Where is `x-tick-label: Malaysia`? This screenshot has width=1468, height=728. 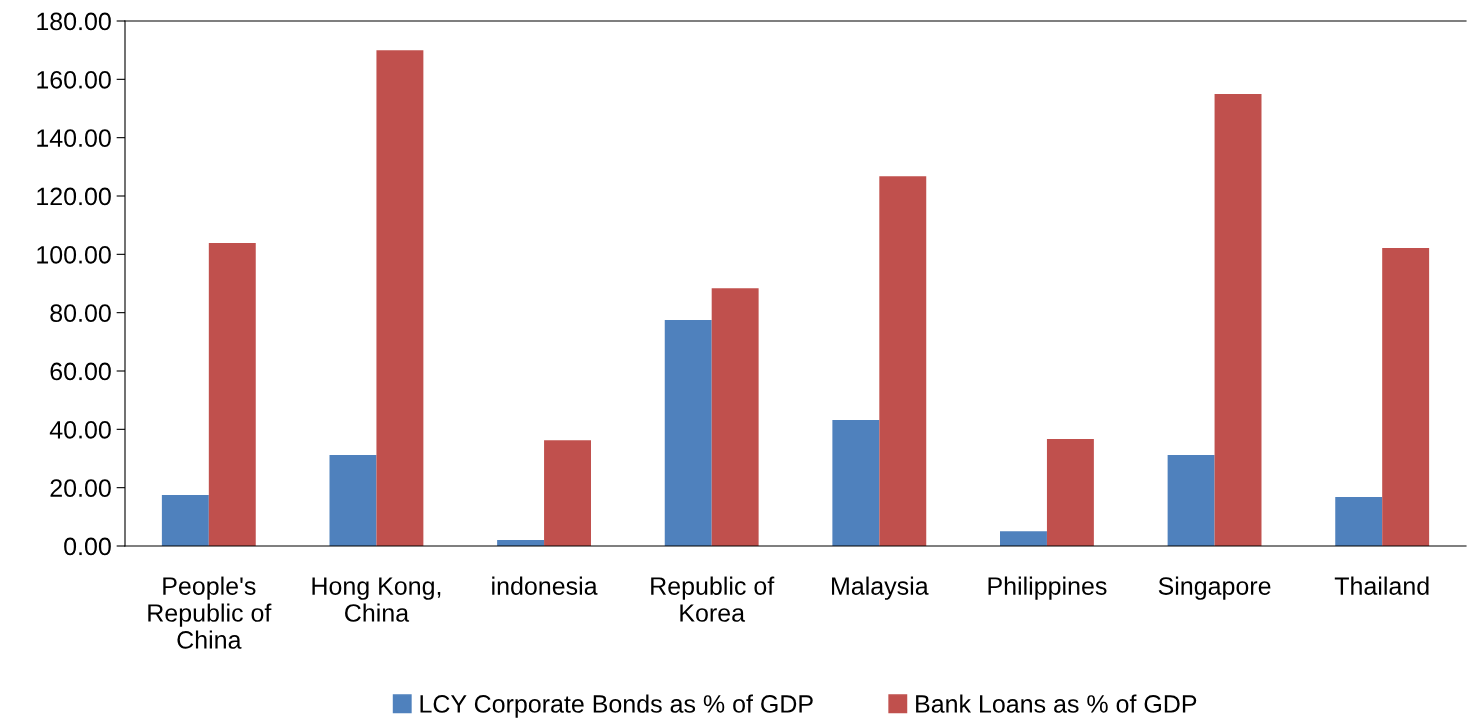
x-tick-label: Malaysia is located at coordinates (880, 588).